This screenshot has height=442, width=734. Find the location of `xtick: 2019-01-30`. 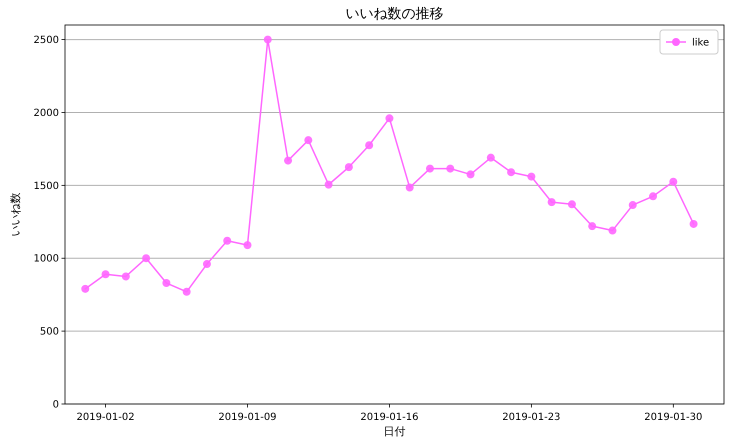

xtick: 2019-01-30 is located at coordinates (673, 417).